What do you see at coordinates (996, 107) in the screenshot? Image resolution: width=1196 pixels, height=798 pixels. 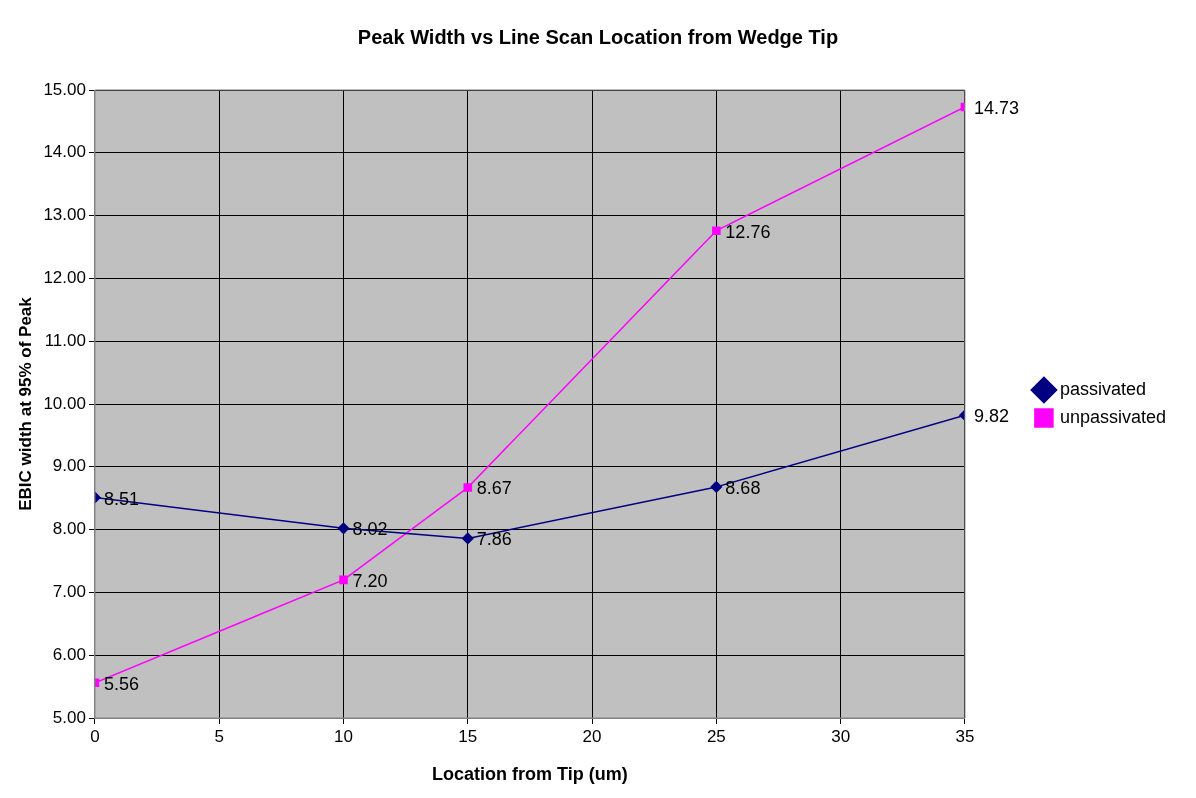 I see `data-label: 14.73` at bounding box center [996, 107].